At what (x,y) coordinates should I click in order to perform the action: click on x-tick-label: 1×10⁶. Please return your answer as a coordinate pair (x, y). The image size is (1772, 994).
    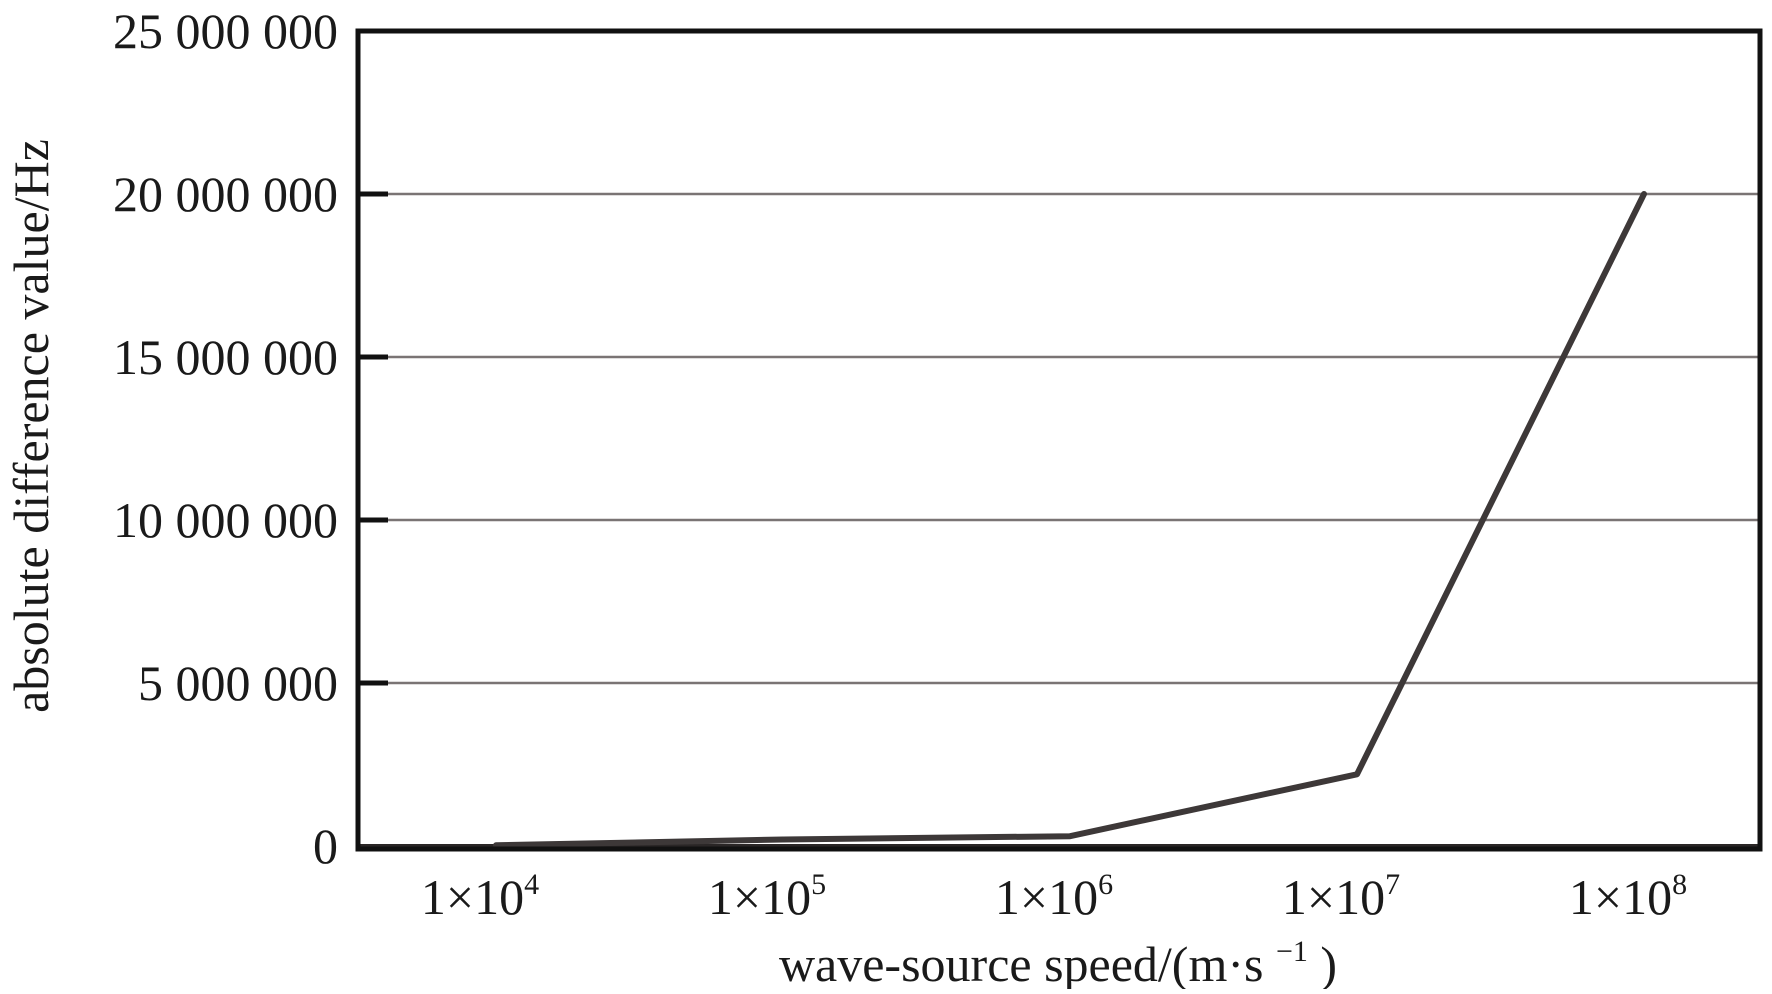
    Looking at the image, I should click on (1054, 896).